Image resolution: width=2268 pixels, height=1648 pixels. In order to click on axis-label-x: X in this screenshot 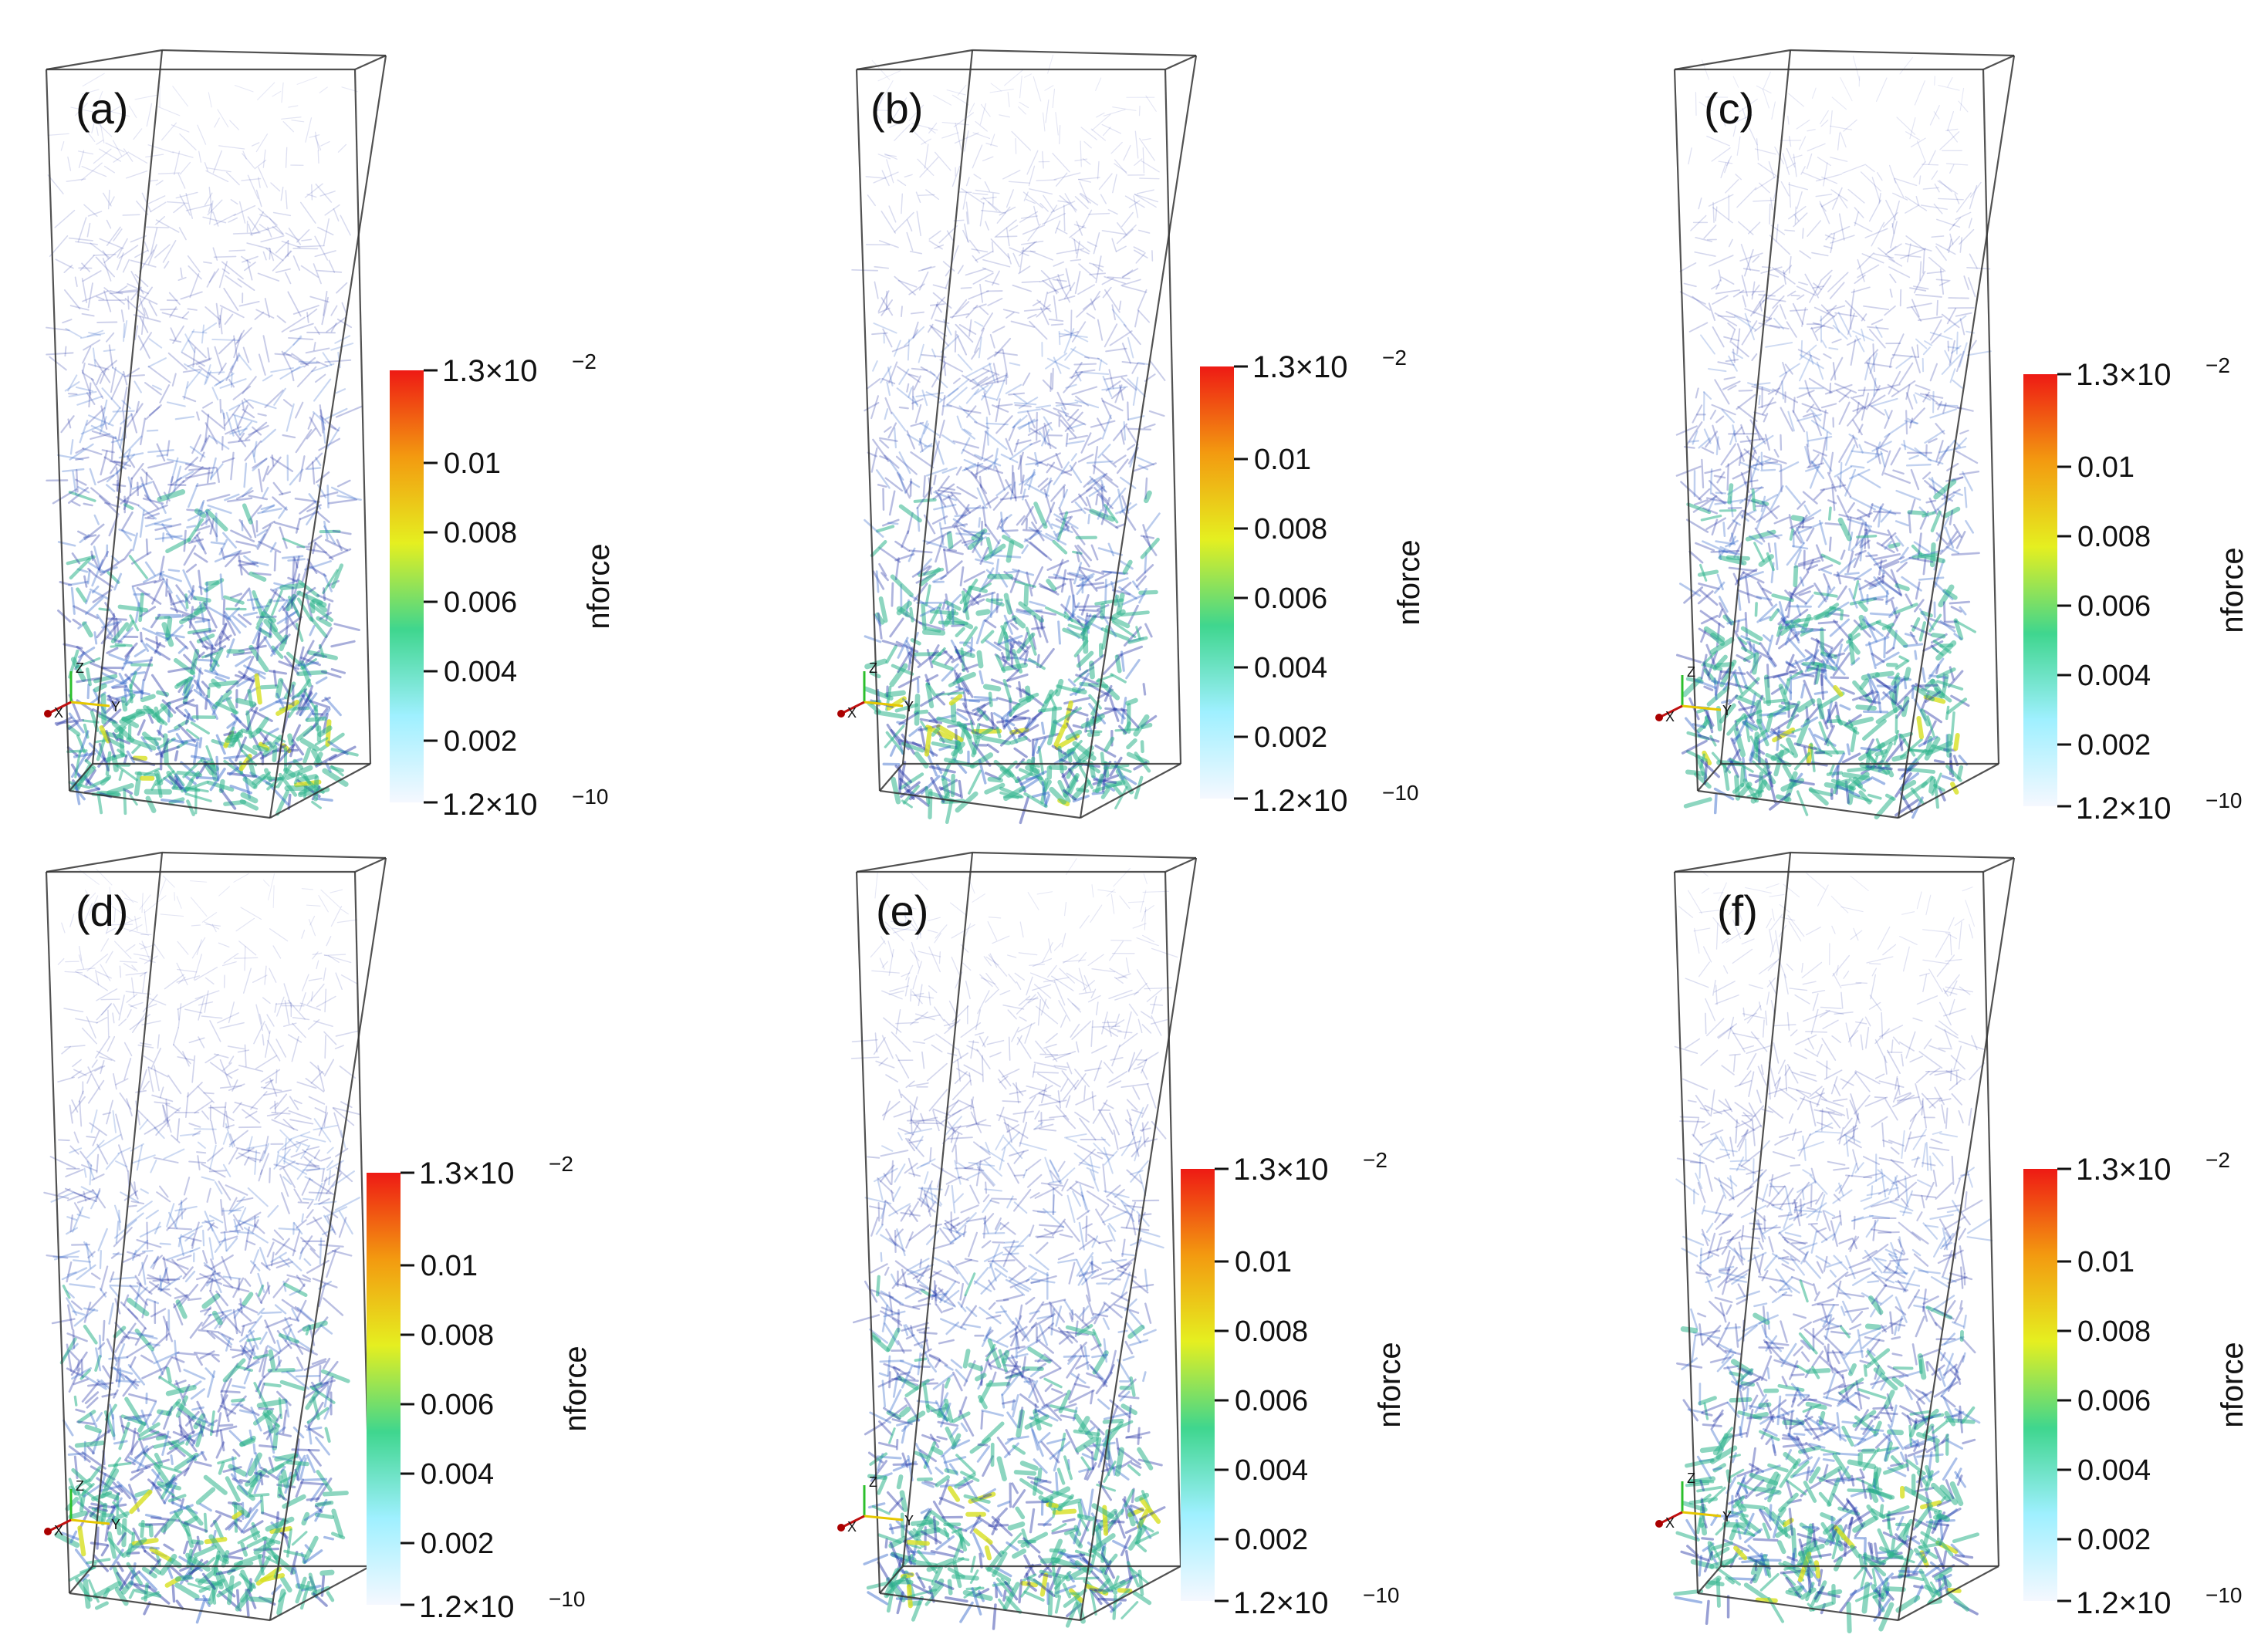, I will do `click(1670, 716)`.